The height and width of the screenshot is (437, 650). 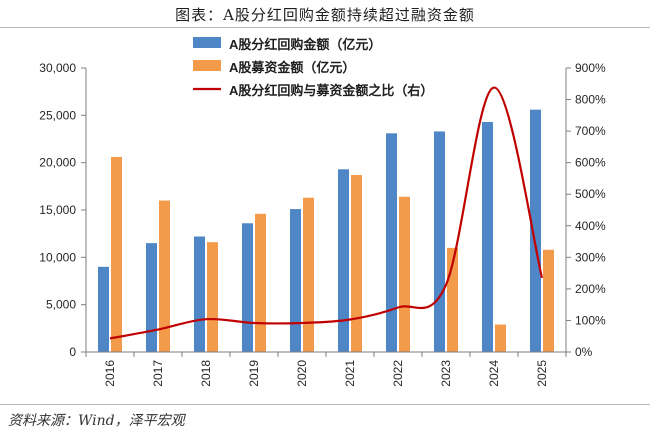 What do you see at coordinates (254, 373) in the screenshot?
I see `x-tick-label: 2019` at bounding box center [254, 373].